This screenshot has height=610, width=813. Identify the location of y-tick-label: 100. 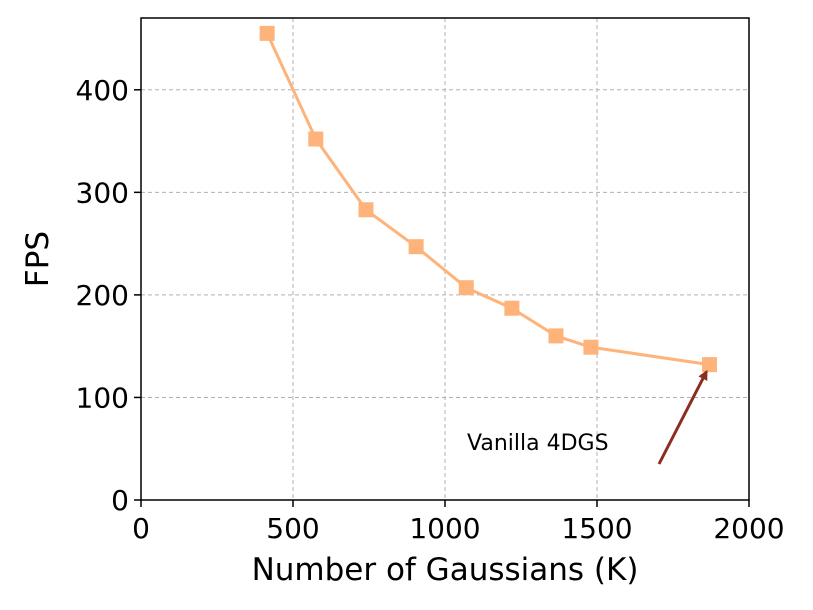
(102, 397).